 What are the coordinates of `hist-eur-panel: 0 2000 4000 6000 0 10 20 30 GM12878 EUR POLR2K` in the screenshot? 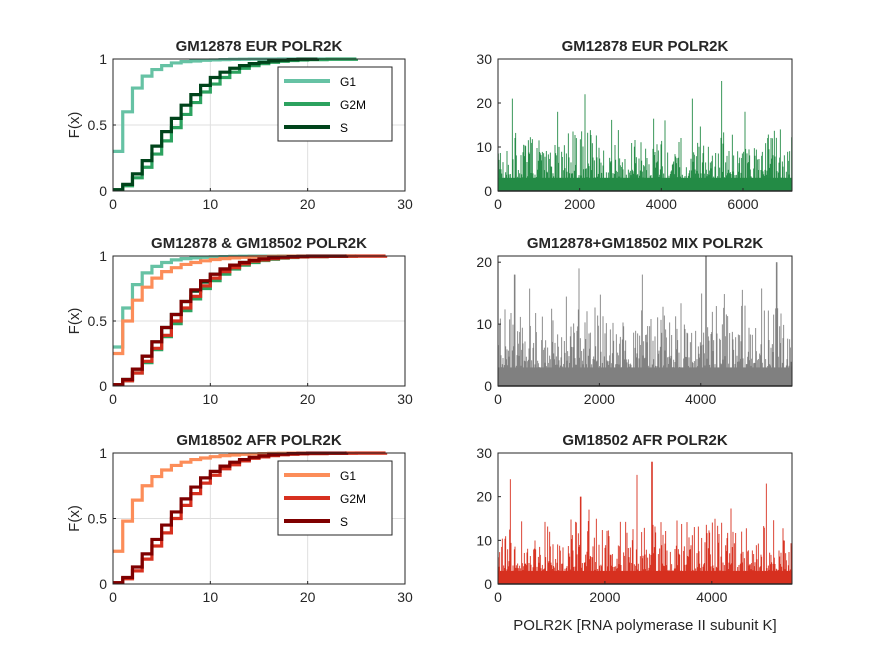 It's located at (634, 125).